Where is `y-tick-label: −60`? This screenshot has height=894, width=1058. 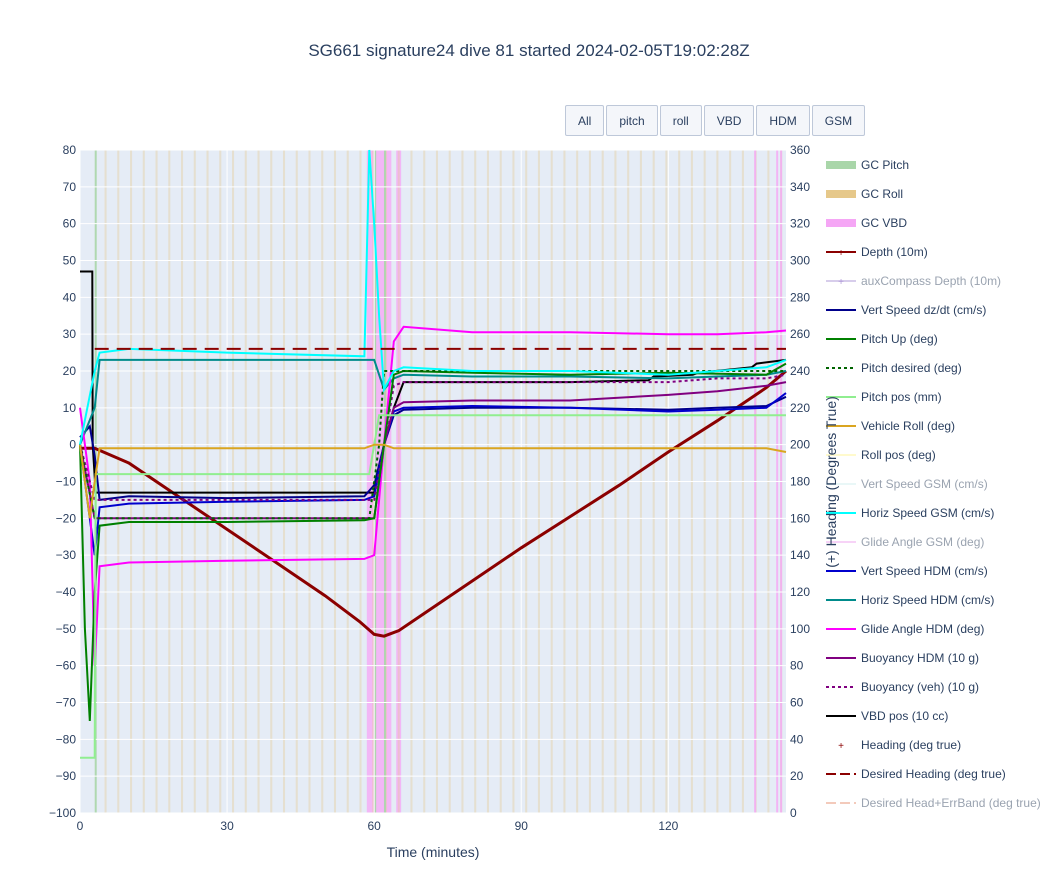
y-tick-label: −60 is located at coordinates (66, 666).